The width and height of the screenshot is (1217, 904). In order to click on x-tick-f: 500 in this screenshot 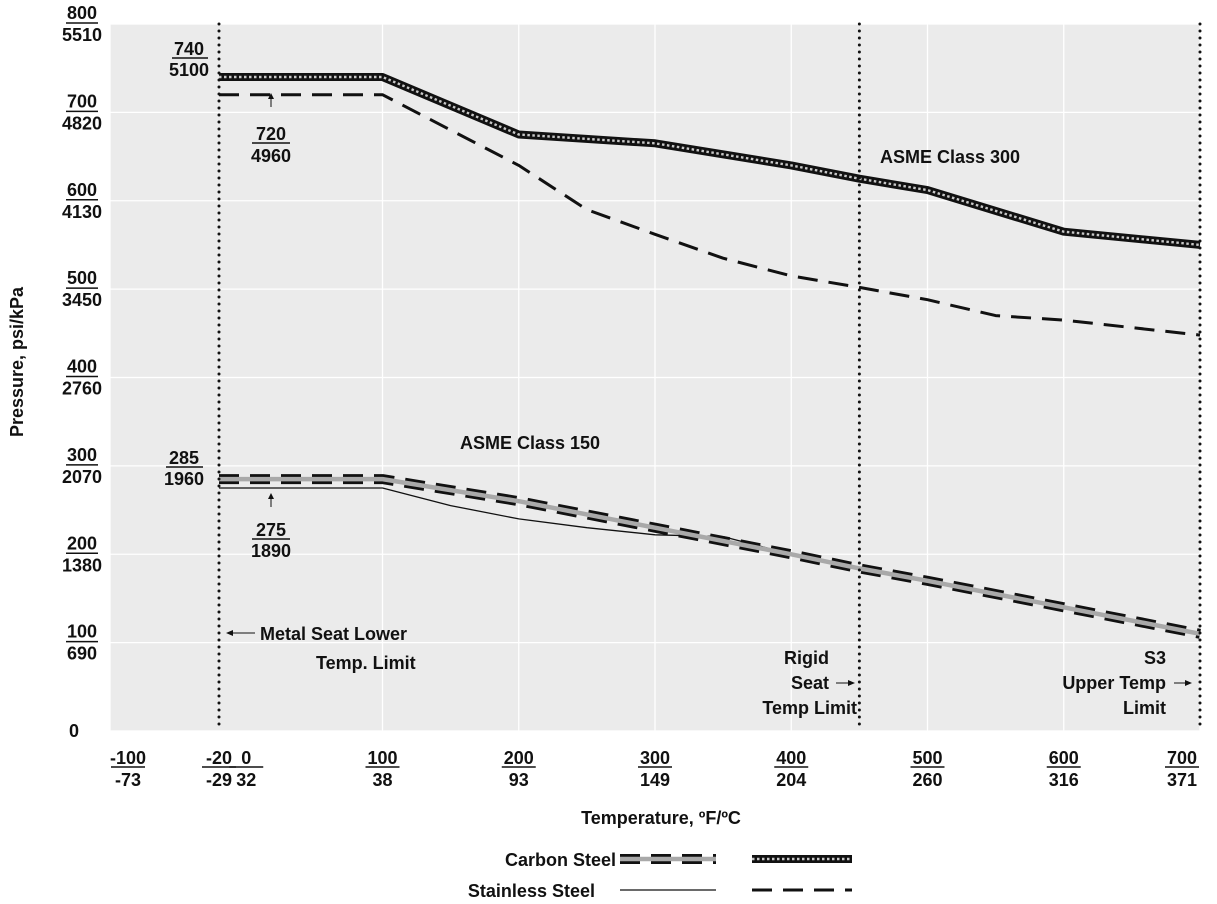, I will do `click(927, 758)`.